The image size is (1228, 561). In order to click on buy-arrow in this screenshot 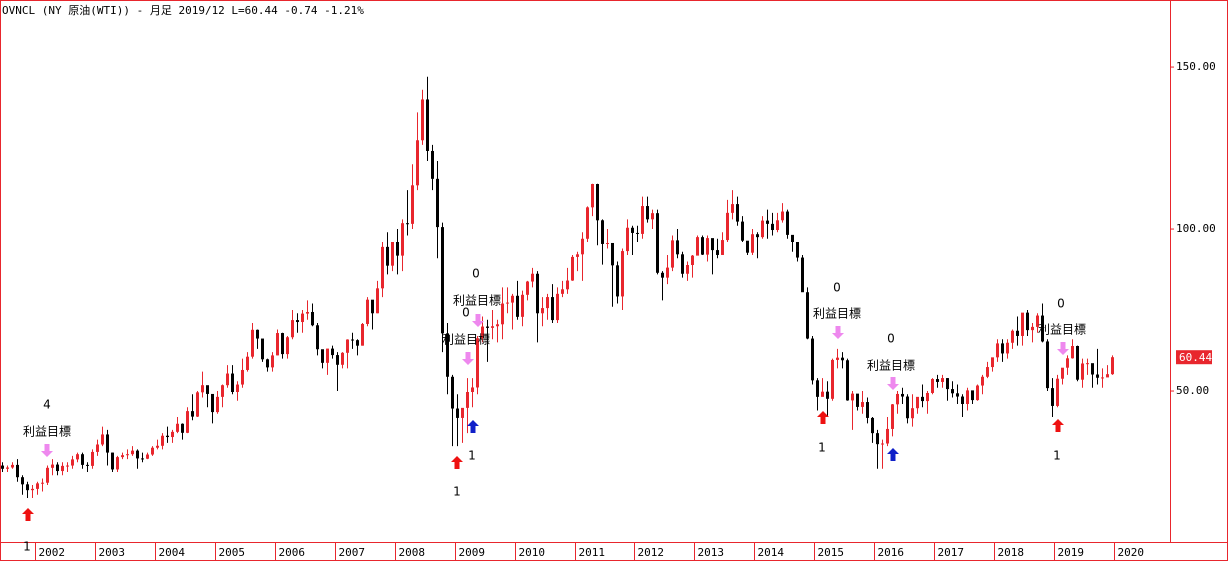, I will do `click(1058, 425)`.